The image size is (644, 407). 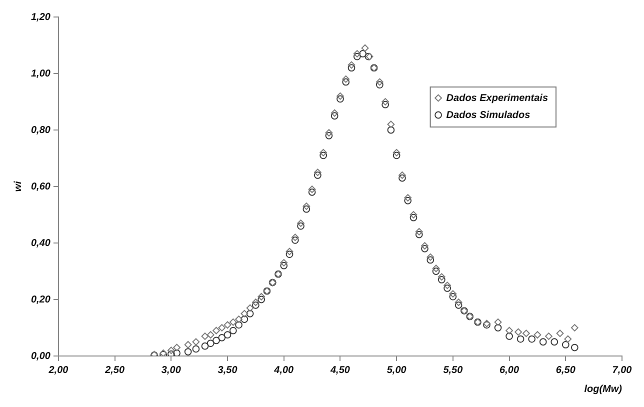 I want to click on x-tick-label: 2,00, so click(x=58, y=370).